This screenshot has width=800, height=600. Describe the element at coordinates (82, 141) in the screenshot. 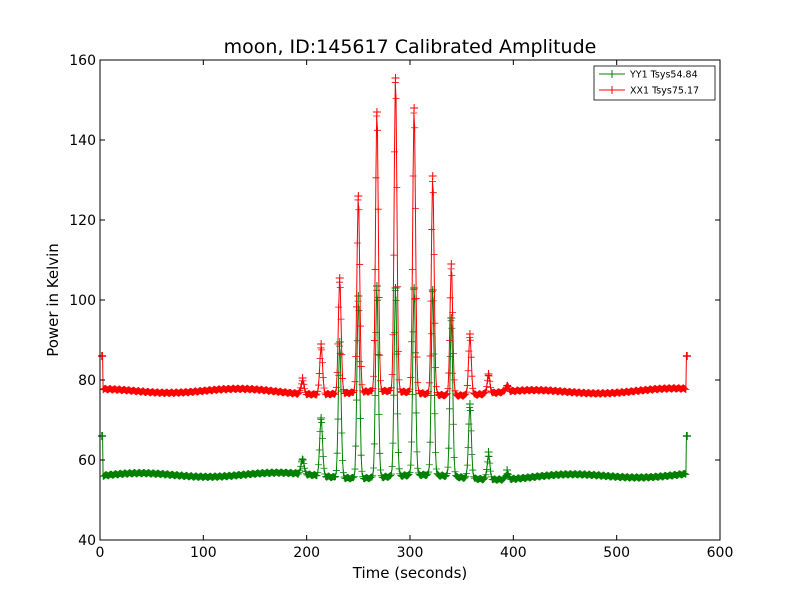

I see `y-tick-label: 140` at that location.